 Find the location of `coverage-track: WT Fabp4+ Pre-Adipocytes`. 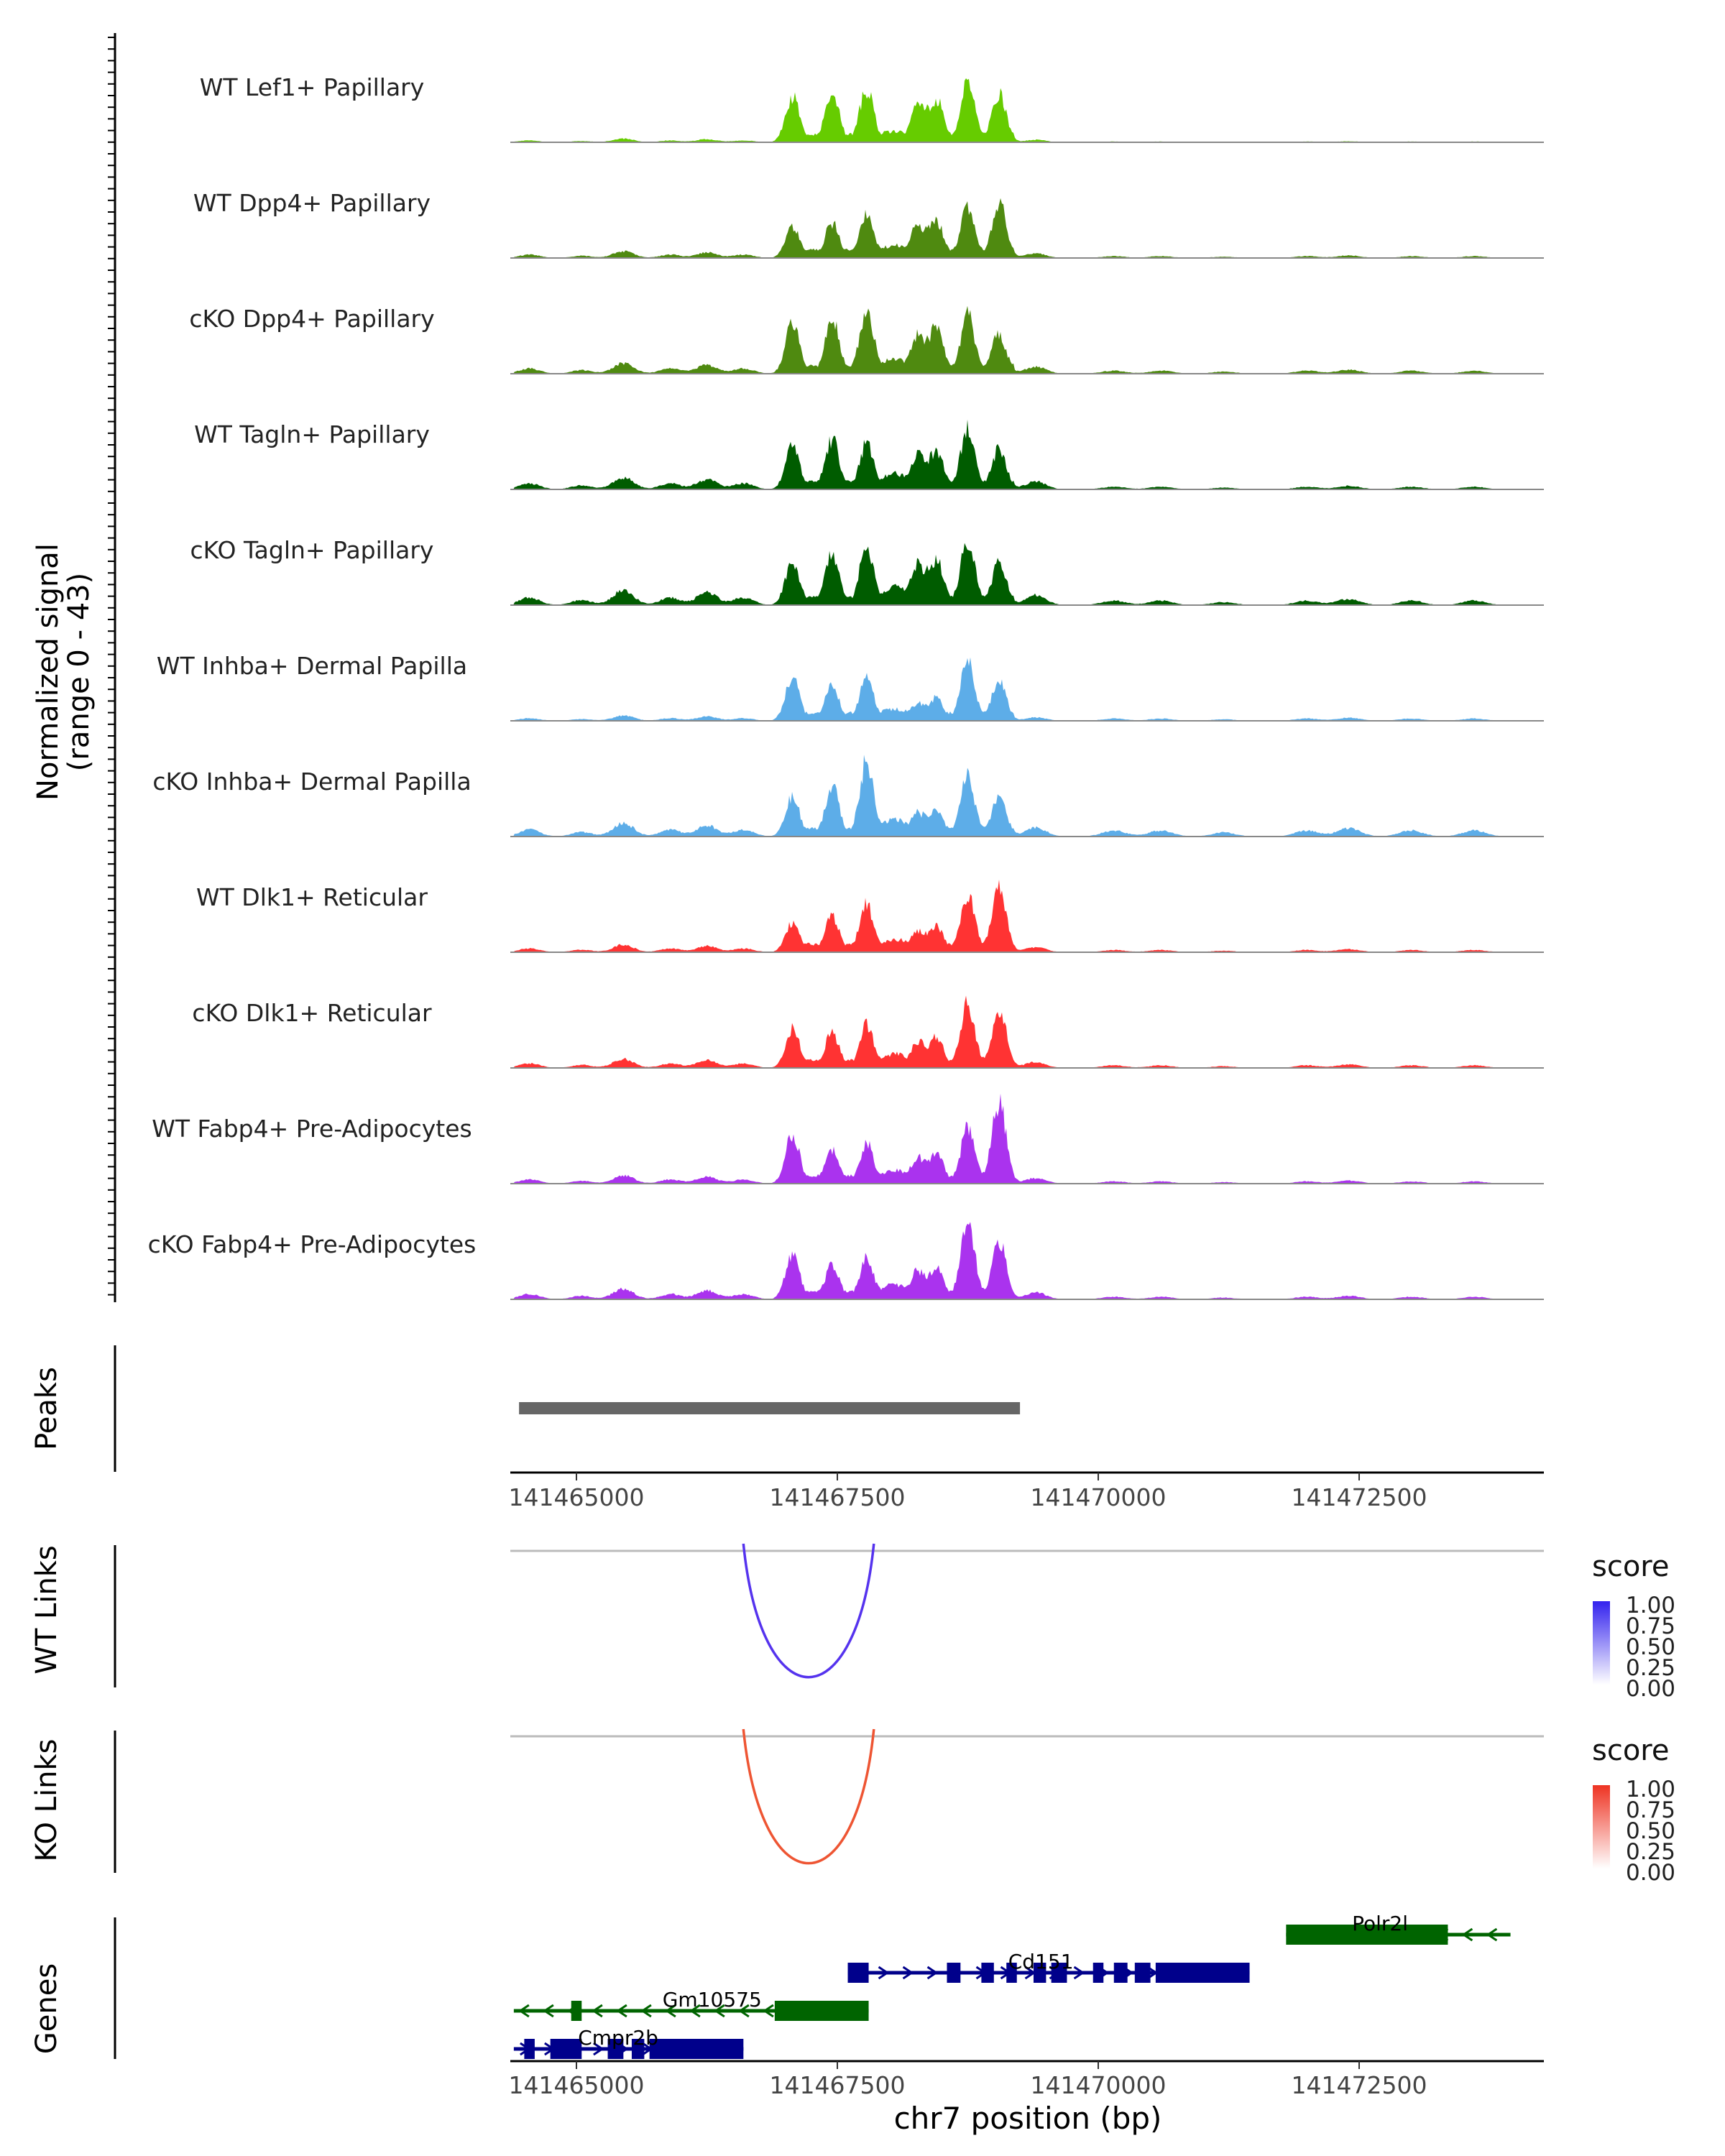

coverage-track: WT Fabp4+ Pre-Adipocytes is located at coordinates (848, 1138).